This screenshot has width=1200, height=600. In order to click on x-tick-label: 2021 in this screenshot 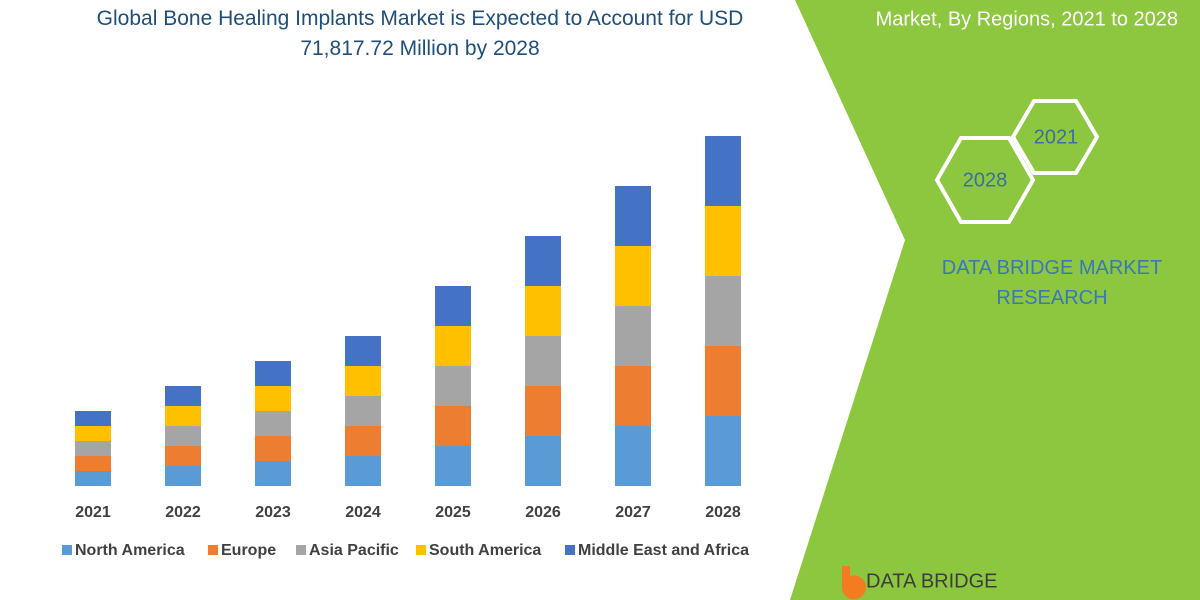, I will do `click(93, 512)`.